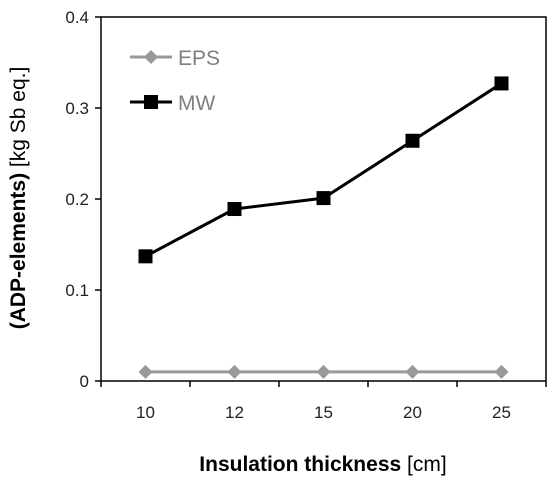 This screenshot has width=550, height=479. I want to click on y-tick-label: 0.3, so click(77, 108).